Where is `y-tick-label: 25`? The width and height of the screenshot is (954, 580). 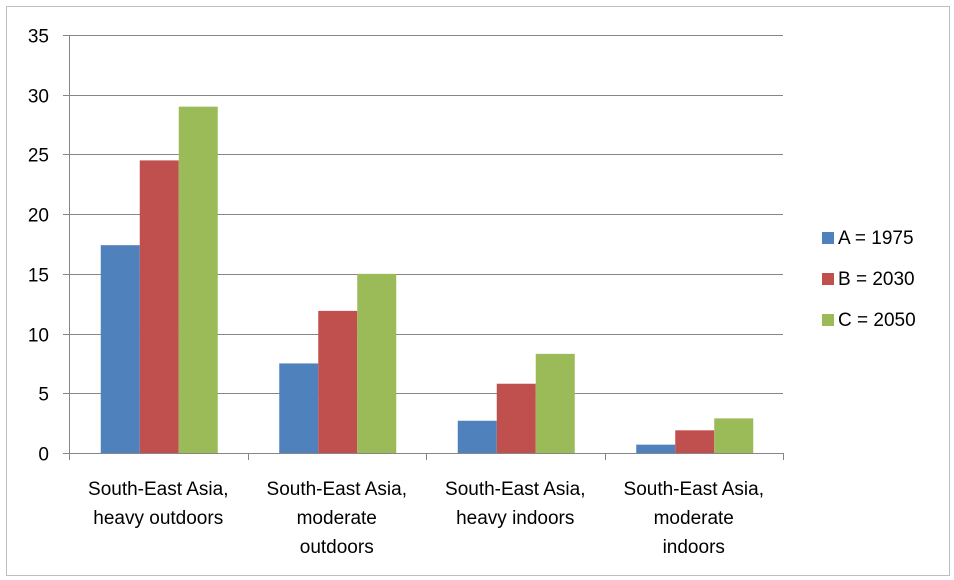 y-tick-label: 25 is located at coordinates (38, 156).